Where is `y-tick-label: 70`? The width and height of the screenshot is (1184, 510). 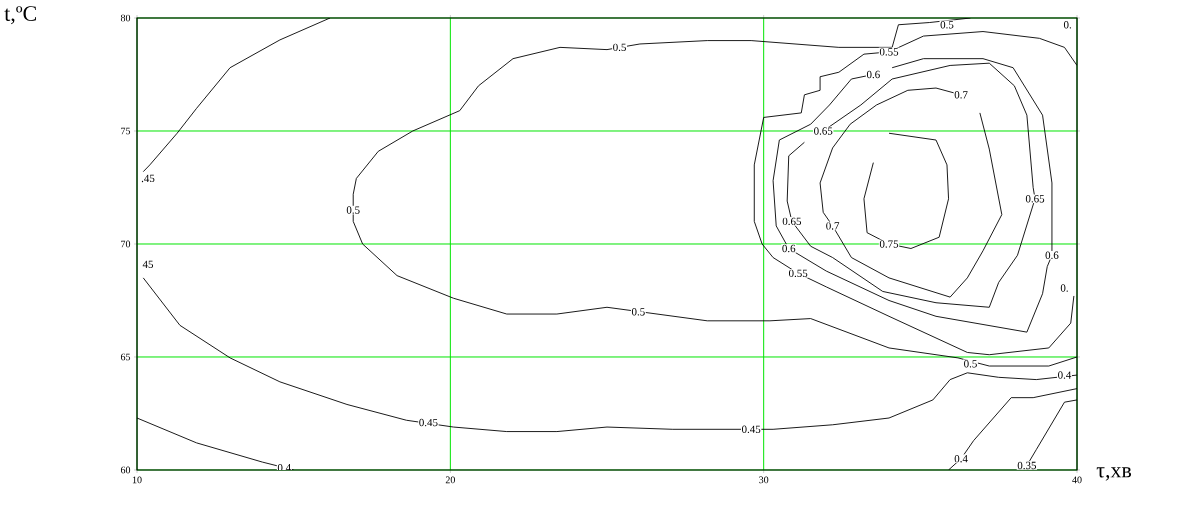
y-tick-label: 70 is located at coordinates (126, 244).